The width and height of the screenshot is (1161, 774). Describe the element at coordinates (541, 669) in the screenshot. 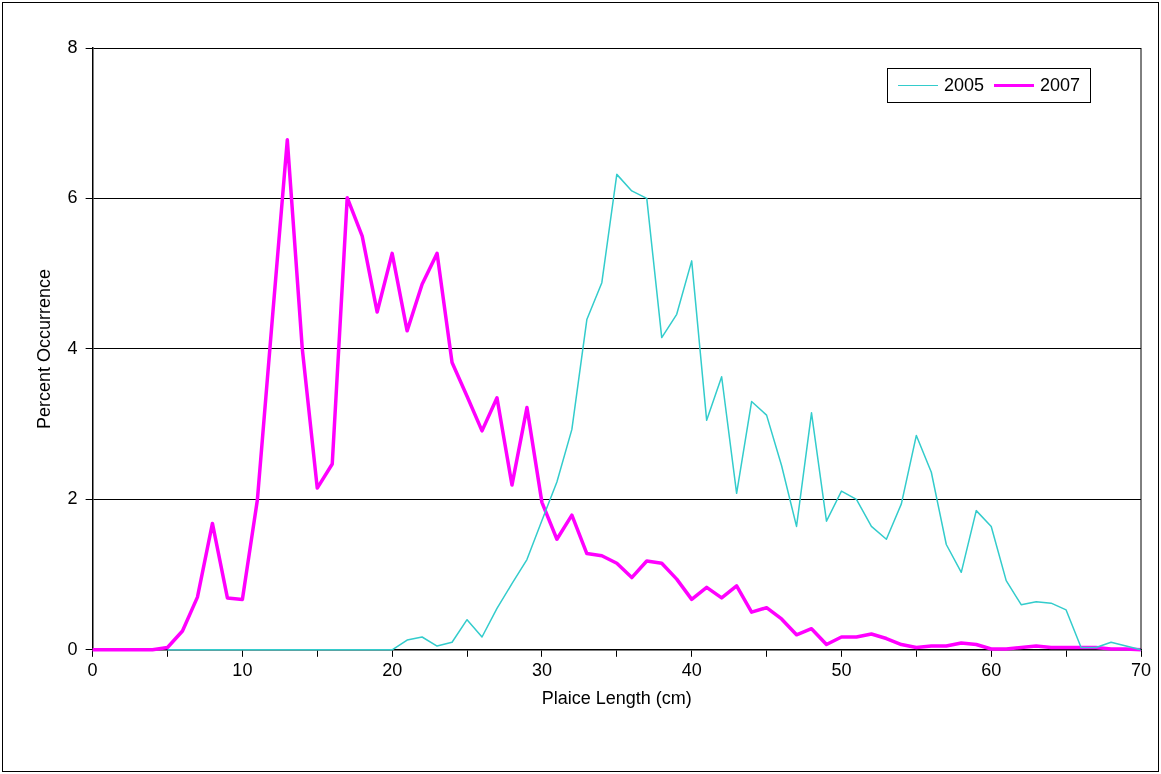

I see `x-tick-label: 30` at that location.